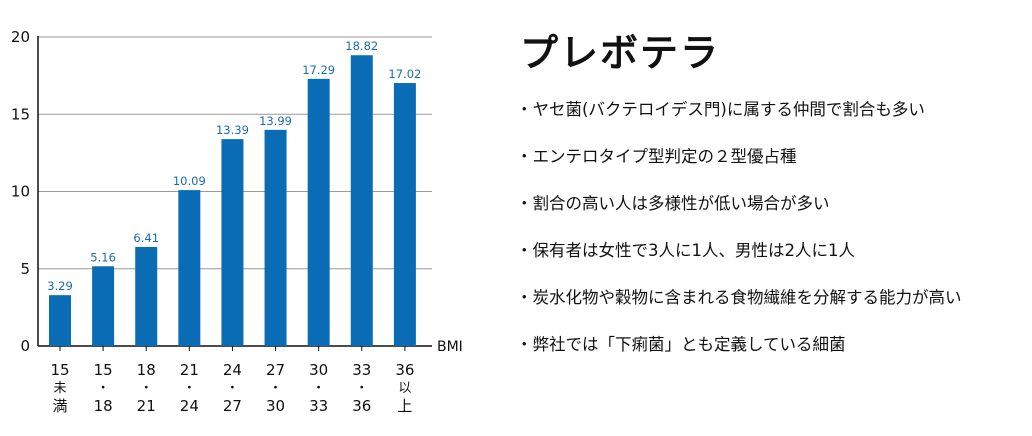 This screenshot has width=1032, height=436. I want to click on bar-value-label: 3.29, so click(60, 286).